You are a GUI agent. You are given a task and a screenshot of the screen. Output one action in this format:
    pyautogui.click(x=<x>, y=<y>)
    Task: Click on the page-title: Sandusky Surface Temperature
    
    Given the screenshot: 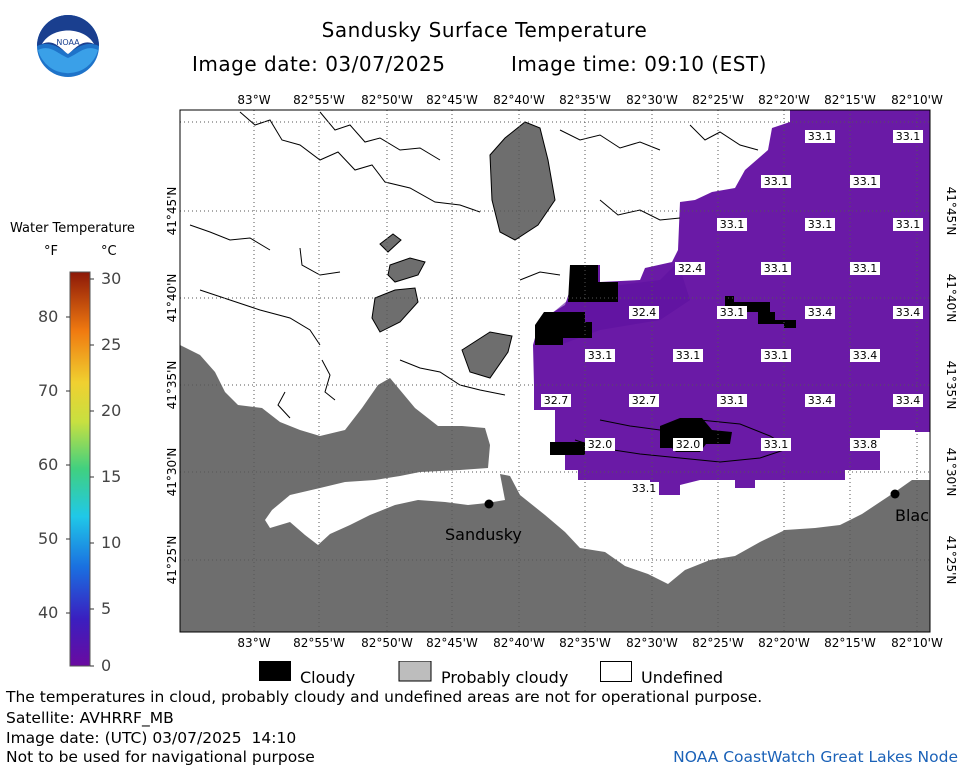 What is the action you would take?
    pyautogui.click(x=484, y=30)
    